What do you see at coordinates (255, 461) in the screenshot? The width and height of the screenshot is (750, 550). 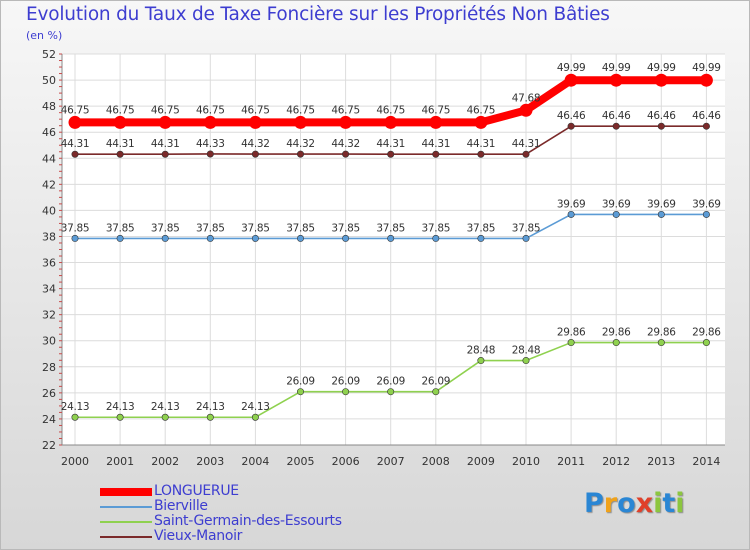 I see `x-tick-label: 2004` at bounding box center [255, 461].